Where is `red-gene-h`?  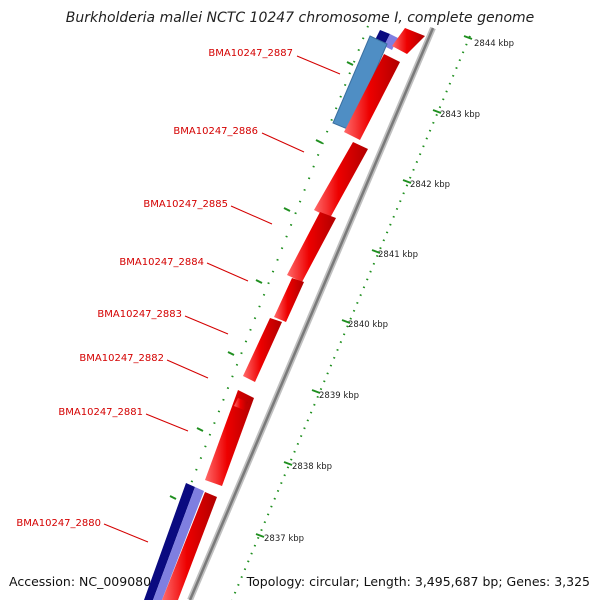 red-gene-h is located at coordinates (189, 546).